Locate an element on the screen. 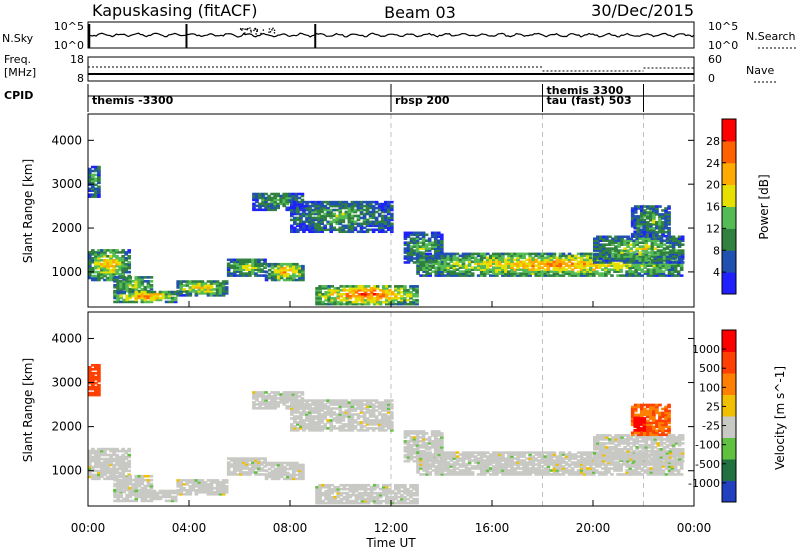 This screenshot has width=800, height=554. cpid-label: CPID is located at coordinates (18, 95).